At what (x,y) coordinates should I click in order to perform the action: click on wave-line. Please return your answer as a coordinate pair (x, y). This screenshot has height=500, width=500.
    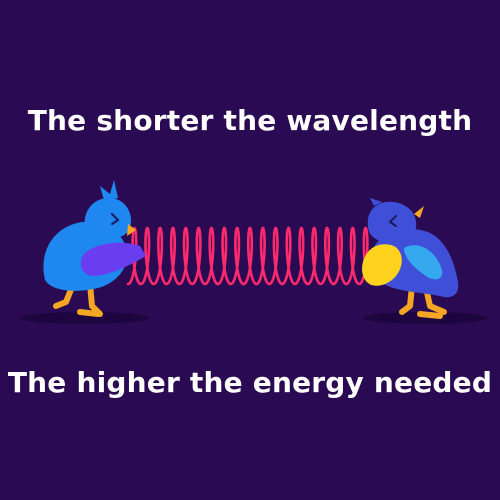
    Looking at the image, I should click on (250, 256).